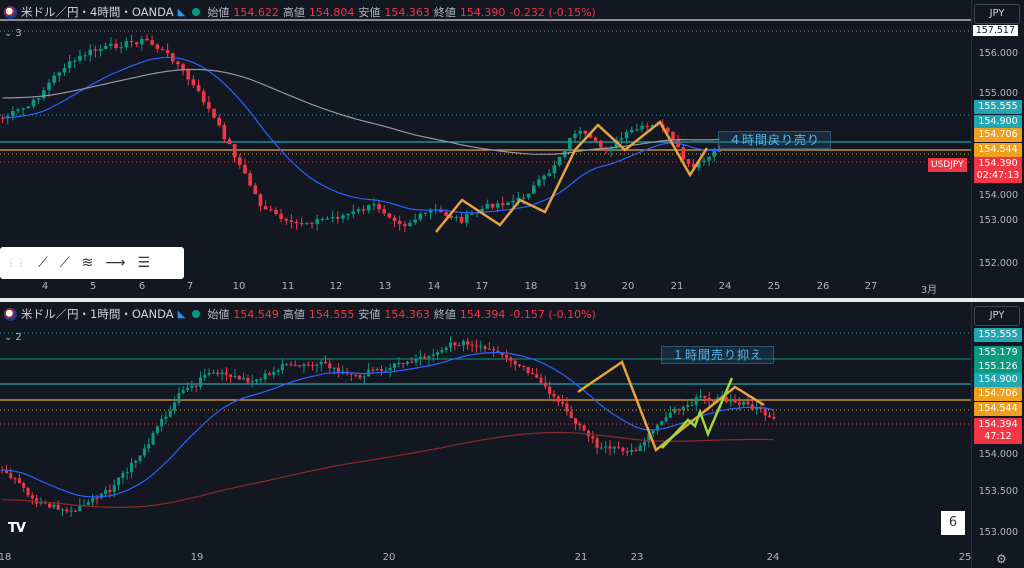 This screenshot has width=1024, height=568. Describe the element at coordinates (64, 263) in the screenshot. I see `ray-icon: ⟋` at that location.